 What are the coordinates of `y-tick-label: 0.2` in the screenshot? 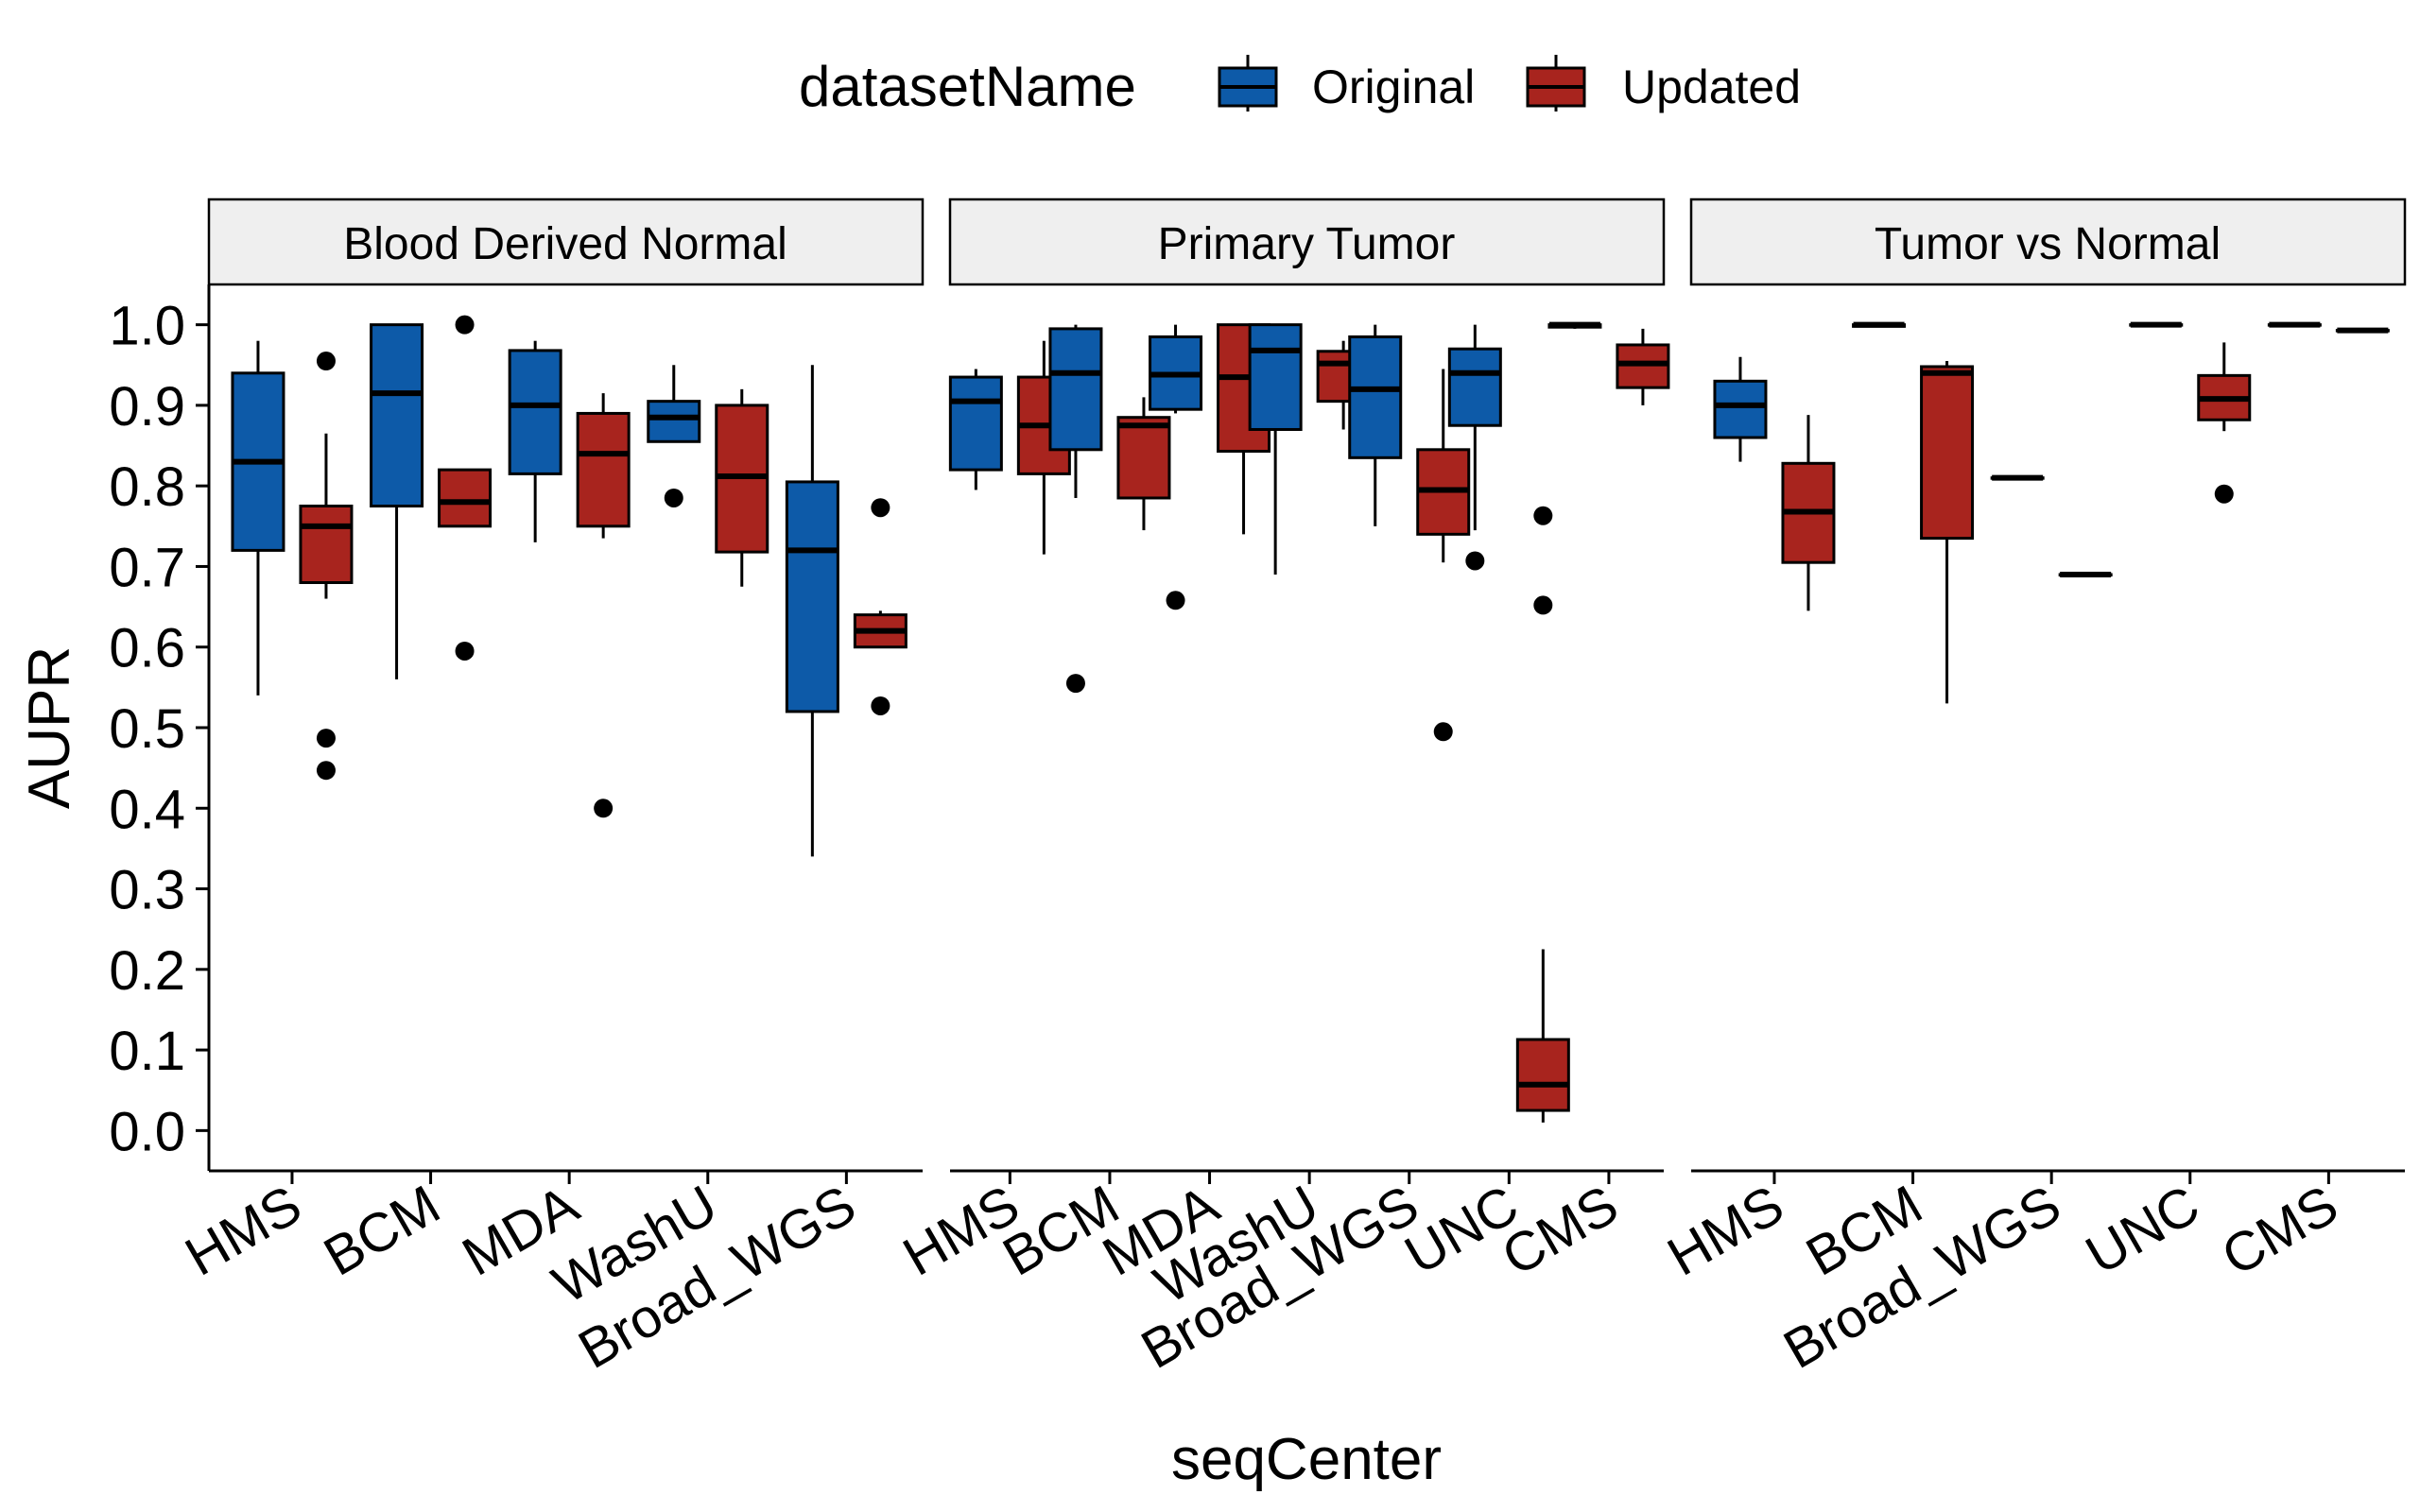 It's located at (147, 971).